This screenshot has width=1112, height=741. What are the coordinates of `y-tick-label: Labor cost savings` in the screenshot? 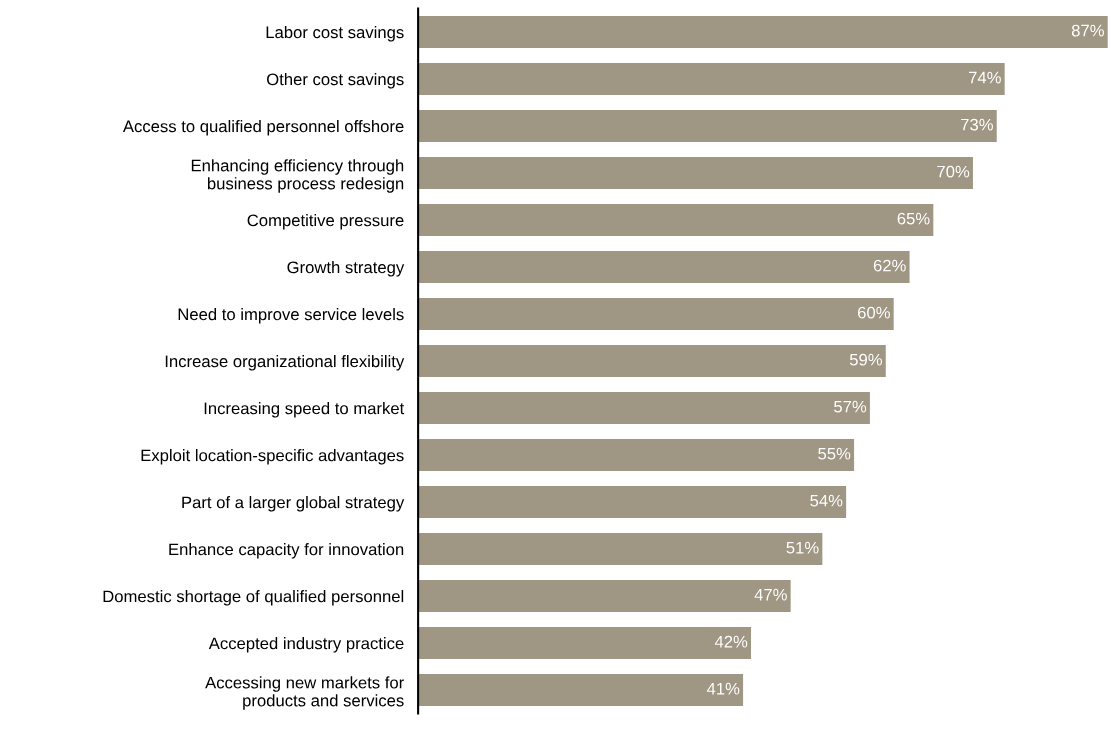 It's located at (335, 33).